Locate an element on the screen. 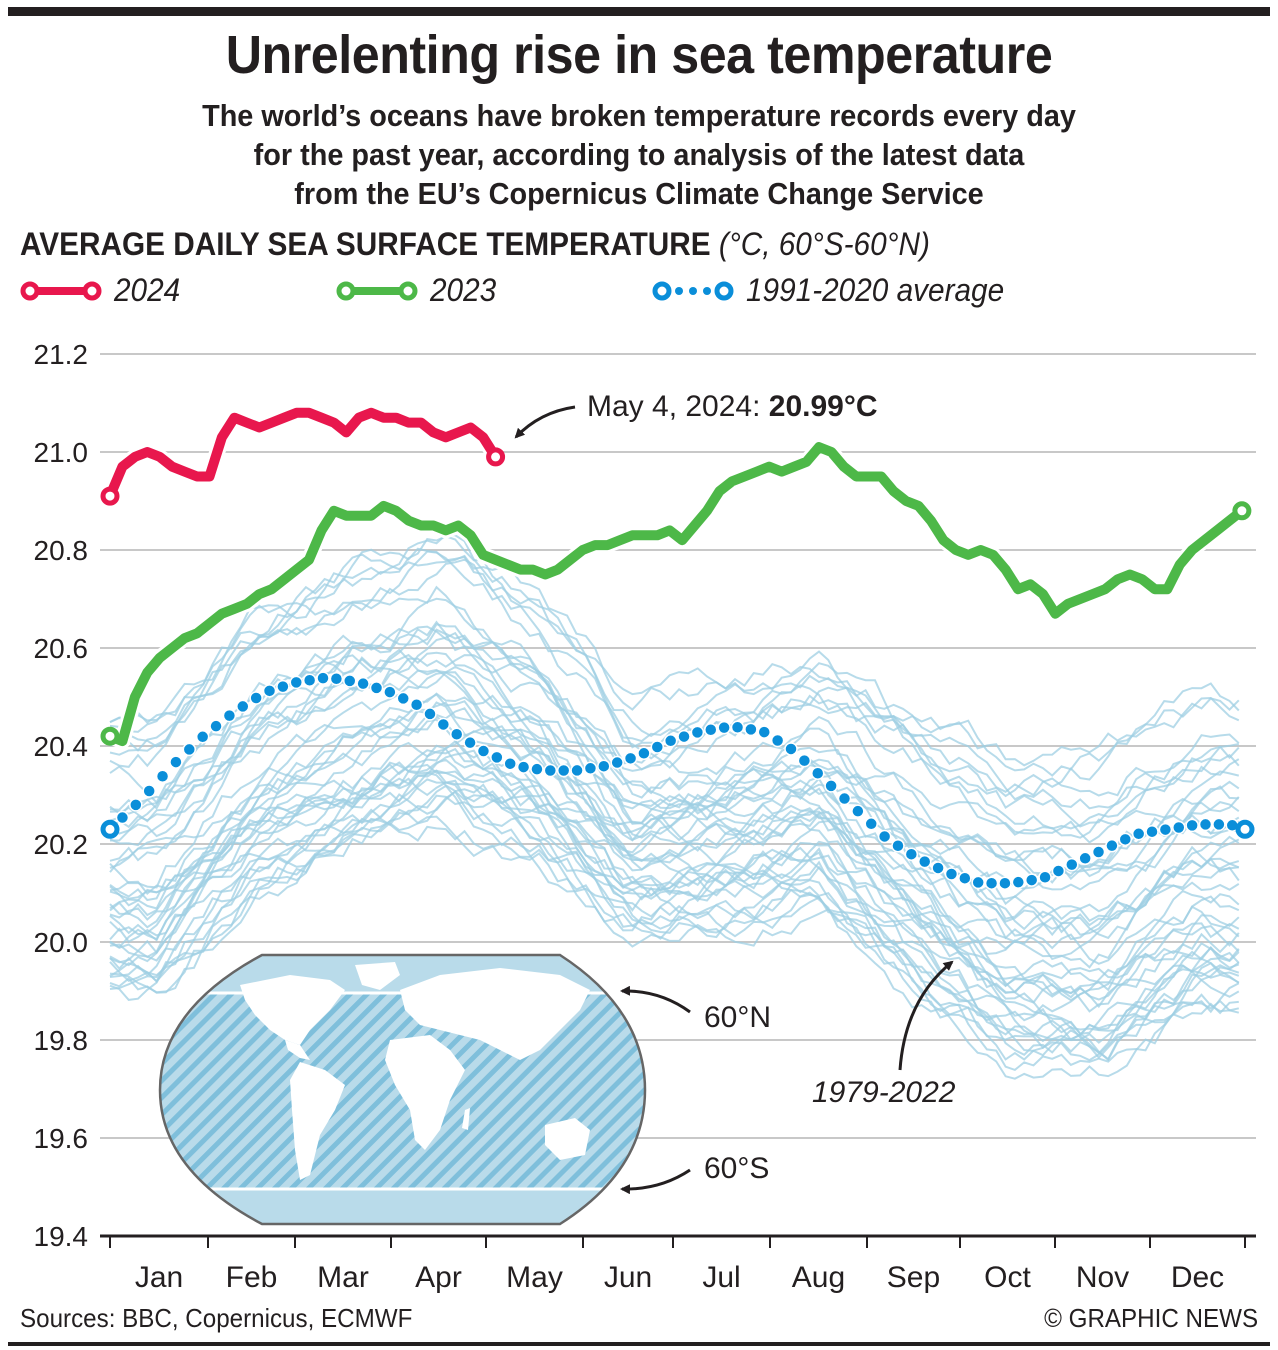 Image resolution: width=1278 pixels, height=1350 pixels. y-tick-label: 19.8 is located at coordinates (61, 1040).